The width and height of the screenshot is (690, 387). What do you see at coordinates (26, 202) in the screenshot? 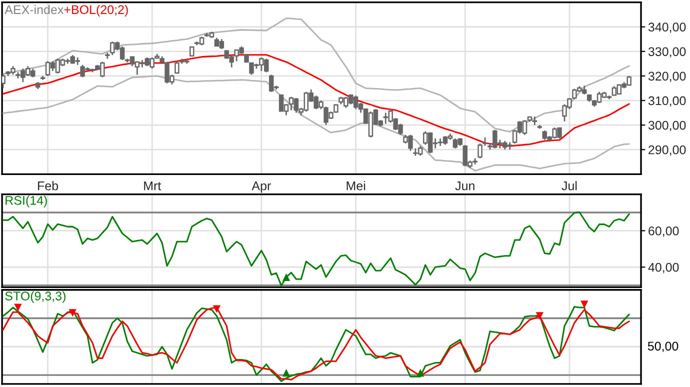
I see `series-label: RSI(14)` at bounding box center [26, 202].